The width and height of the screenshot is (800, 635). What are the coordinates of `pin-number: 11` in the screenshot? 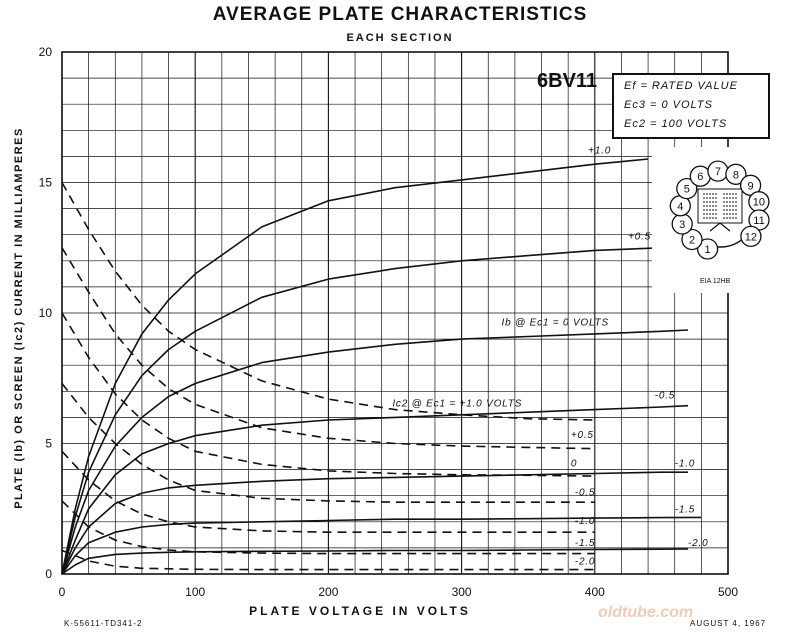 It's located at (758, 221).